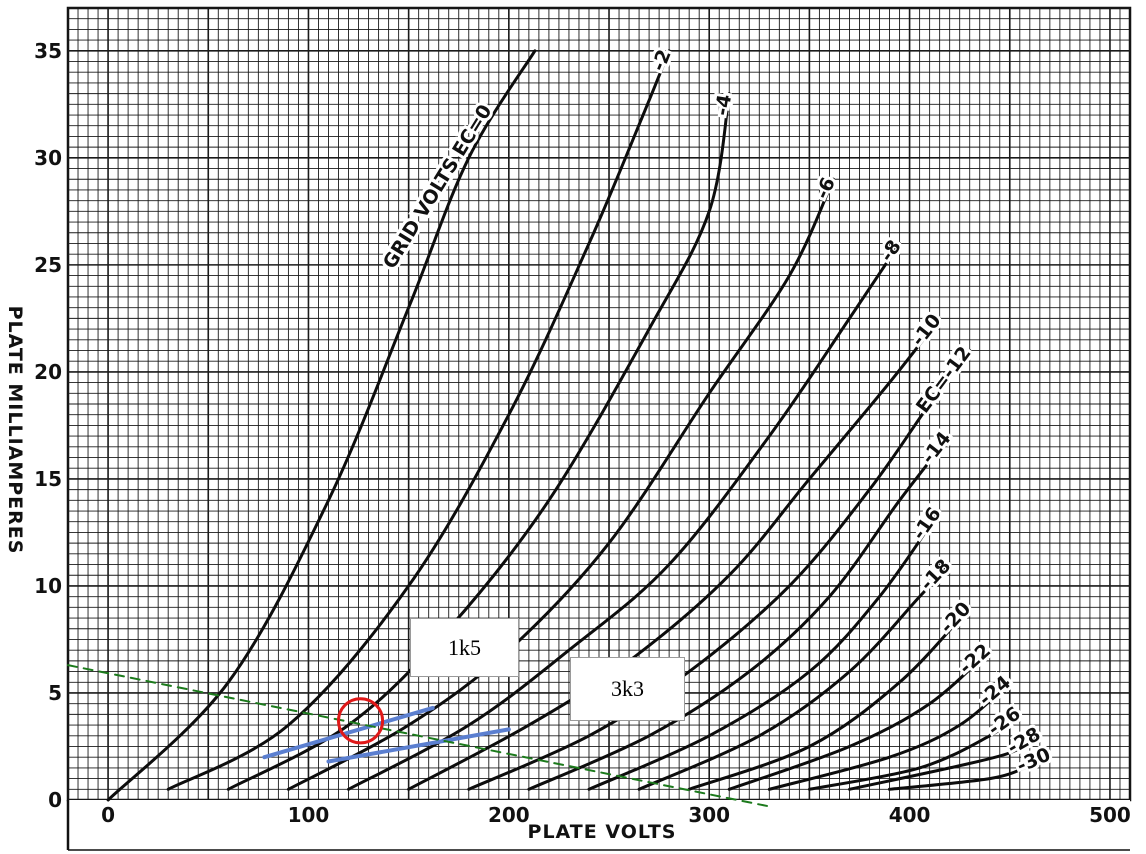  Describe the element at coordinates (1110, 815) in the screenshot. I see `x-tick-label: 500` at that location.